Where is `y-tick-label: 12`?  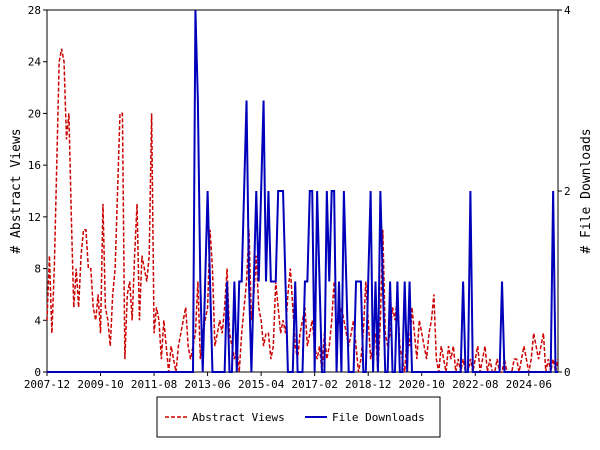 y-tick-label: 12 is located at coordinates (34, 217).